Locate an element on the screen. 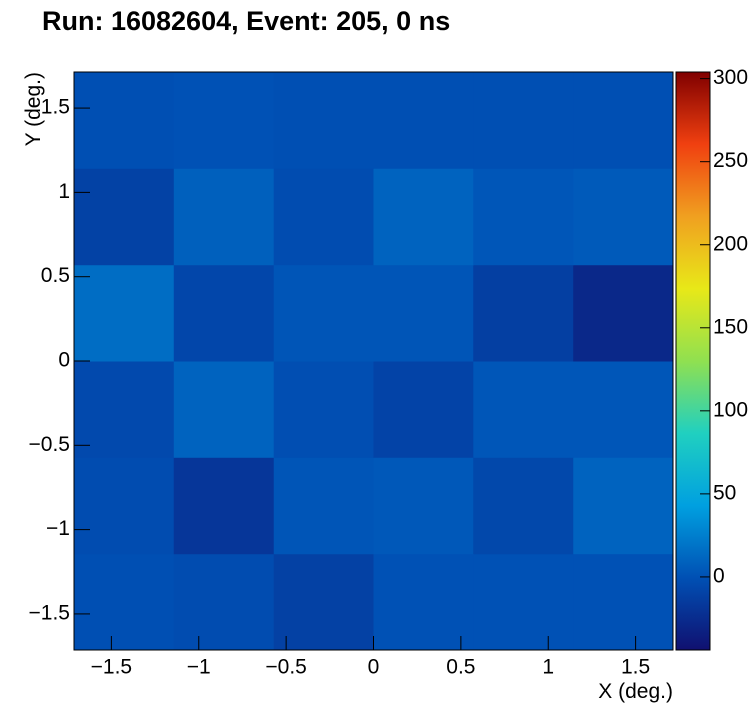  colorbar-tick-label: 250 is located at coordinates (730, 160).